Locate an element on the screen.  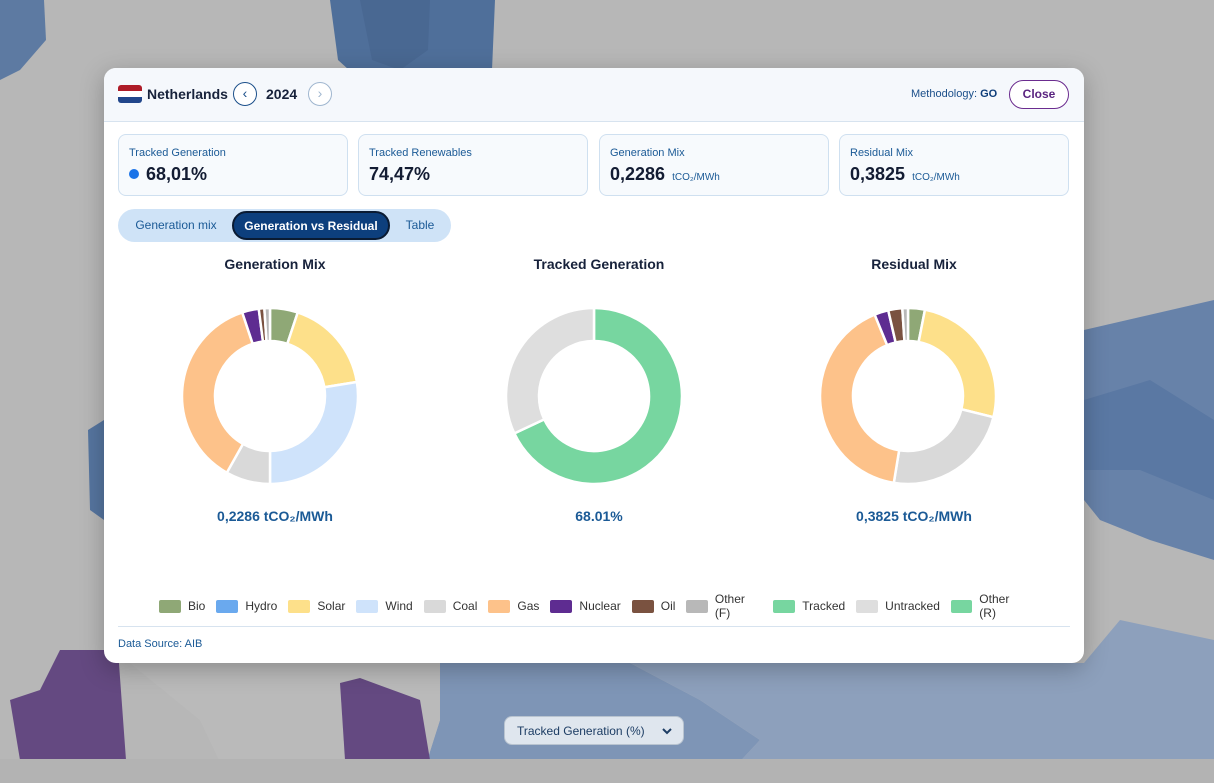
tracked-generation-donut is located at coordinates (594, 396).